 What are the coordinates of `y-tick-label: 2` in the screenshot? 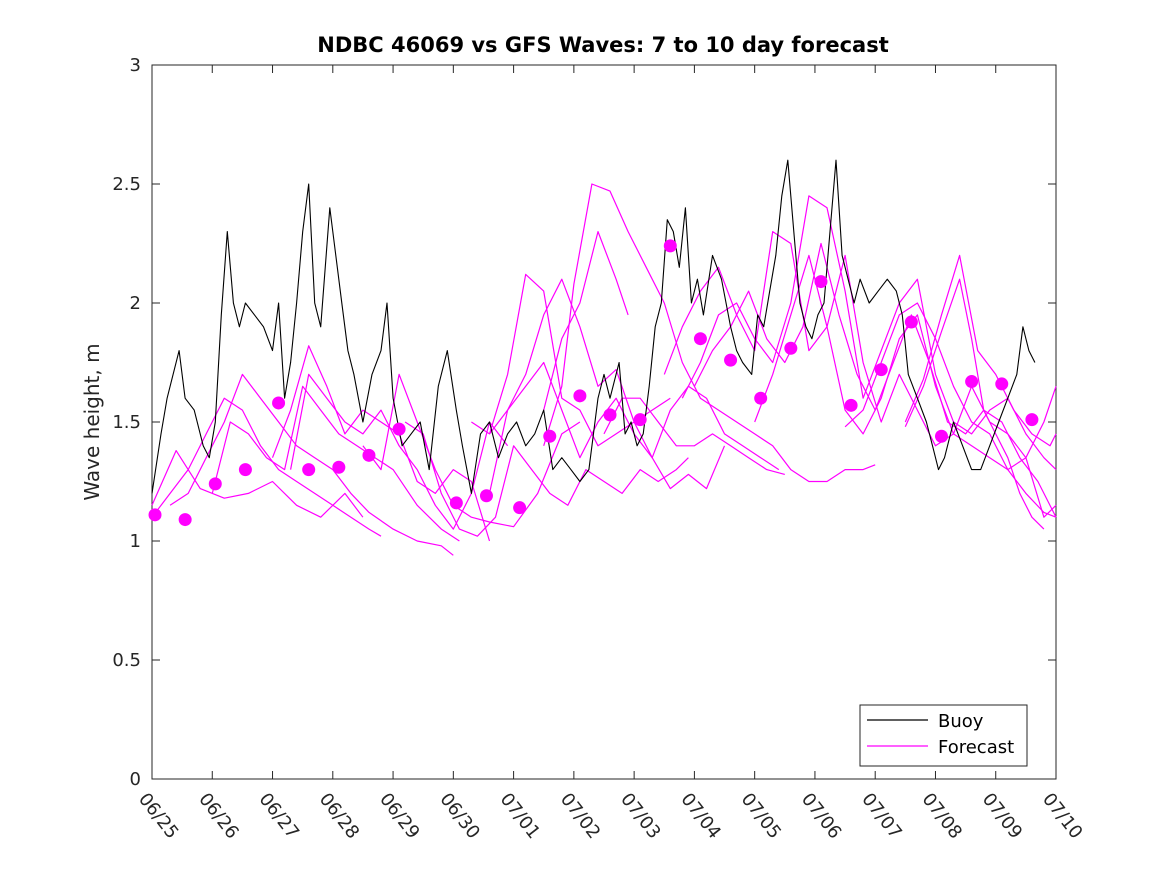 It's located at (135, 303).